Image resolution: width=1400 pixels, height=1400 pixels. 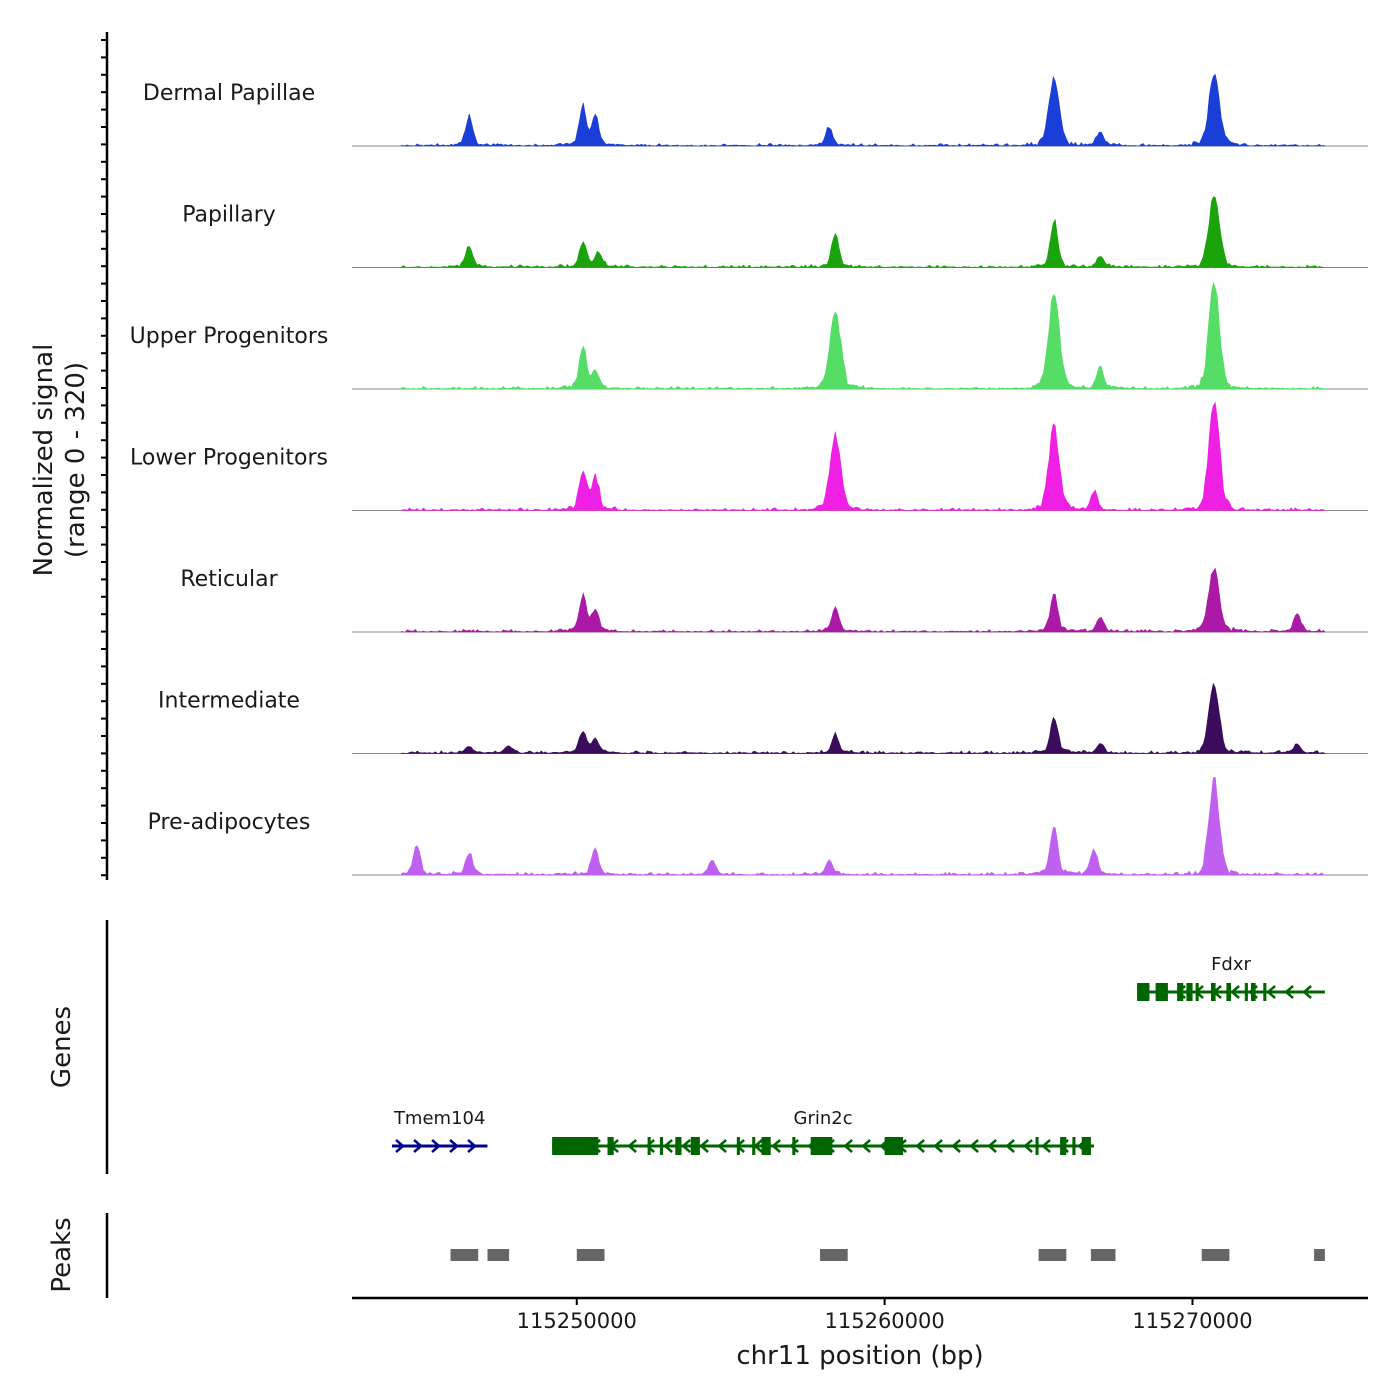 What do you see at coordinates (858, 1054) in the screenshot?
I see `gene-annotations: Fdxr Tmem104 Grin2c` at bounding box center [858, 1054].